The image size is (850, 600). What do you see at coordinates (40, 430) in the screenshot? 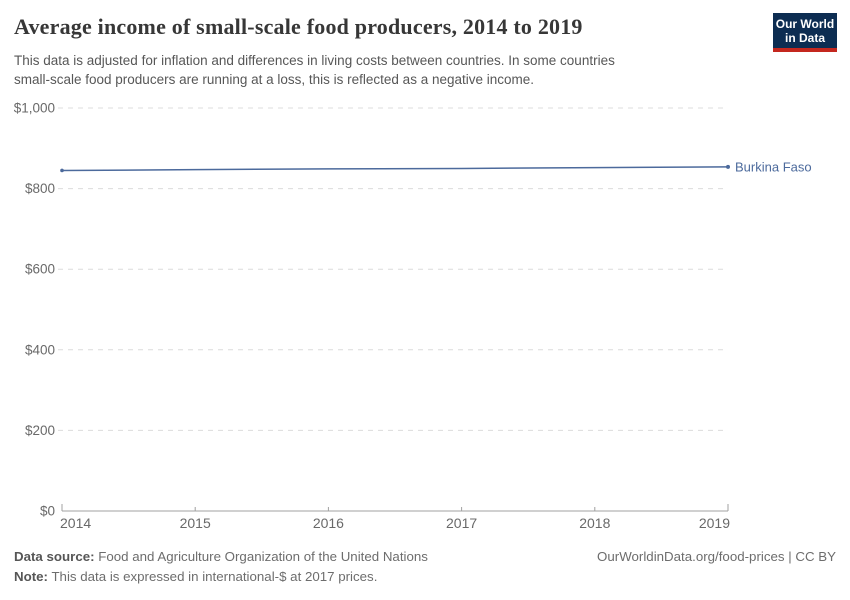
I see `y-tick-label: $200` at bounding box center [40, 430].